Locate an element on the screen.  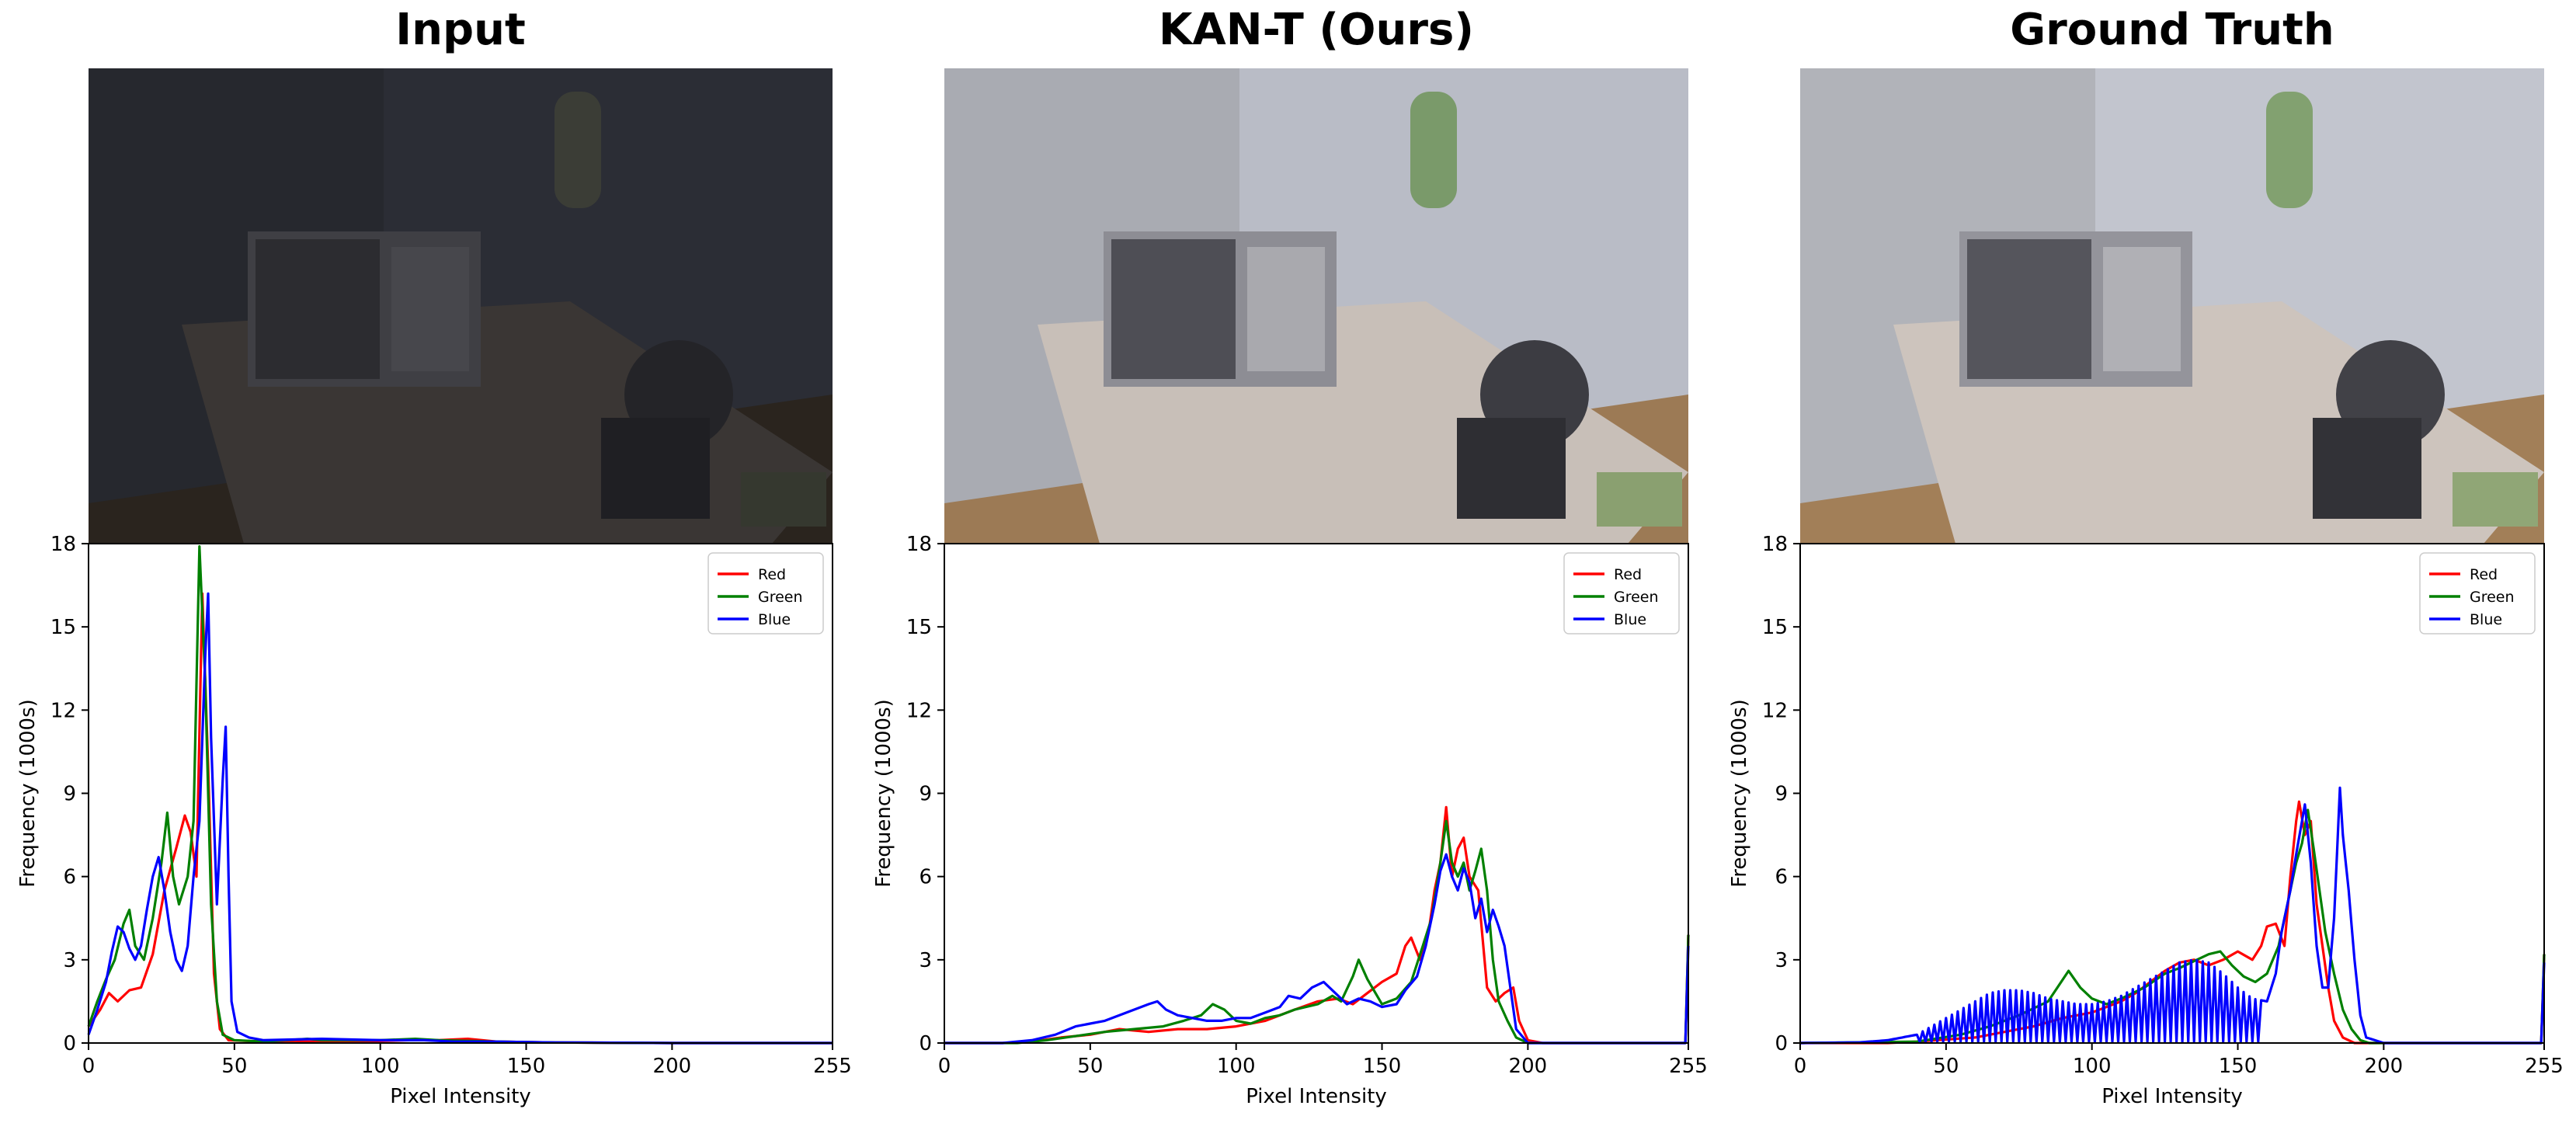
input-x-axis-label: Pixel Intensity is located at coordinates (460, 1096).